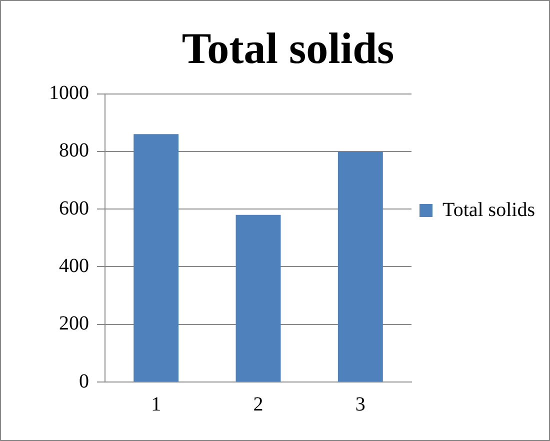  I want to click on x-tick-label: 1, so click(156, 404).